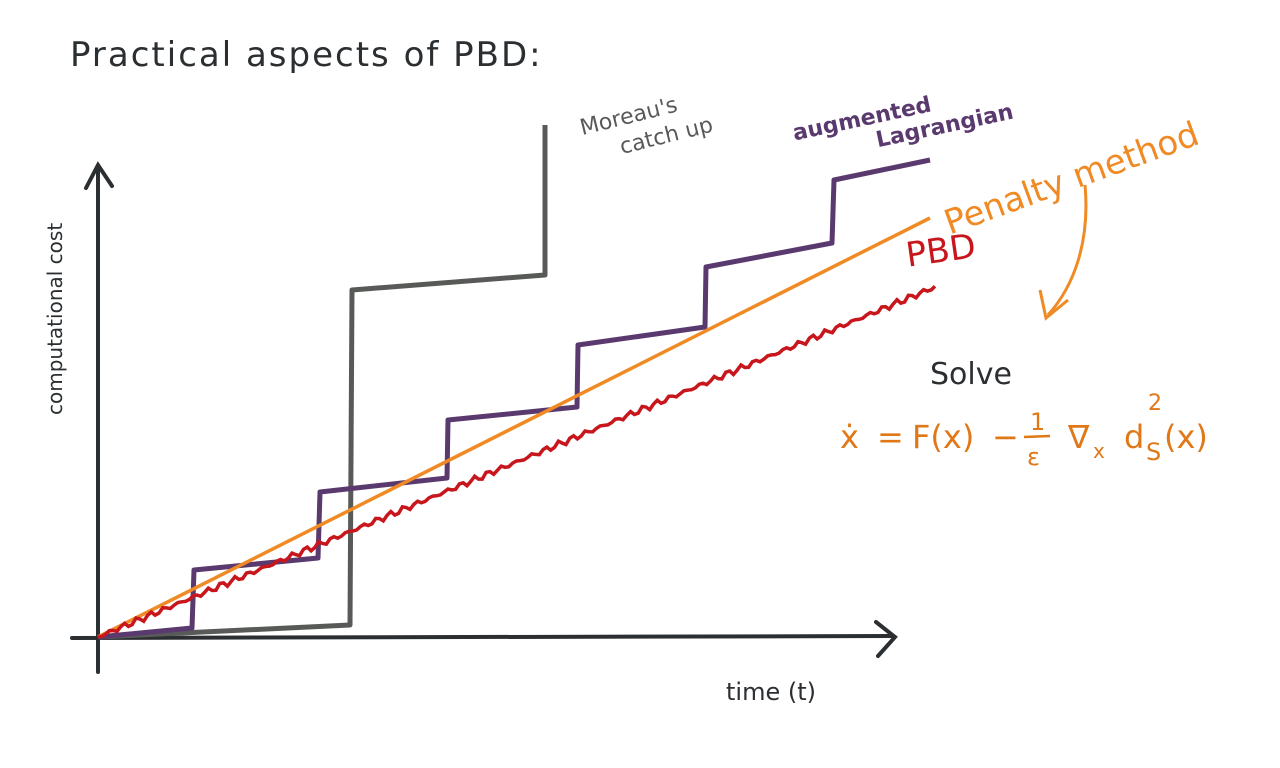 This screenshot has height=768, width=1280. I want to click on pbd-label: PBD, so click(940, 250).